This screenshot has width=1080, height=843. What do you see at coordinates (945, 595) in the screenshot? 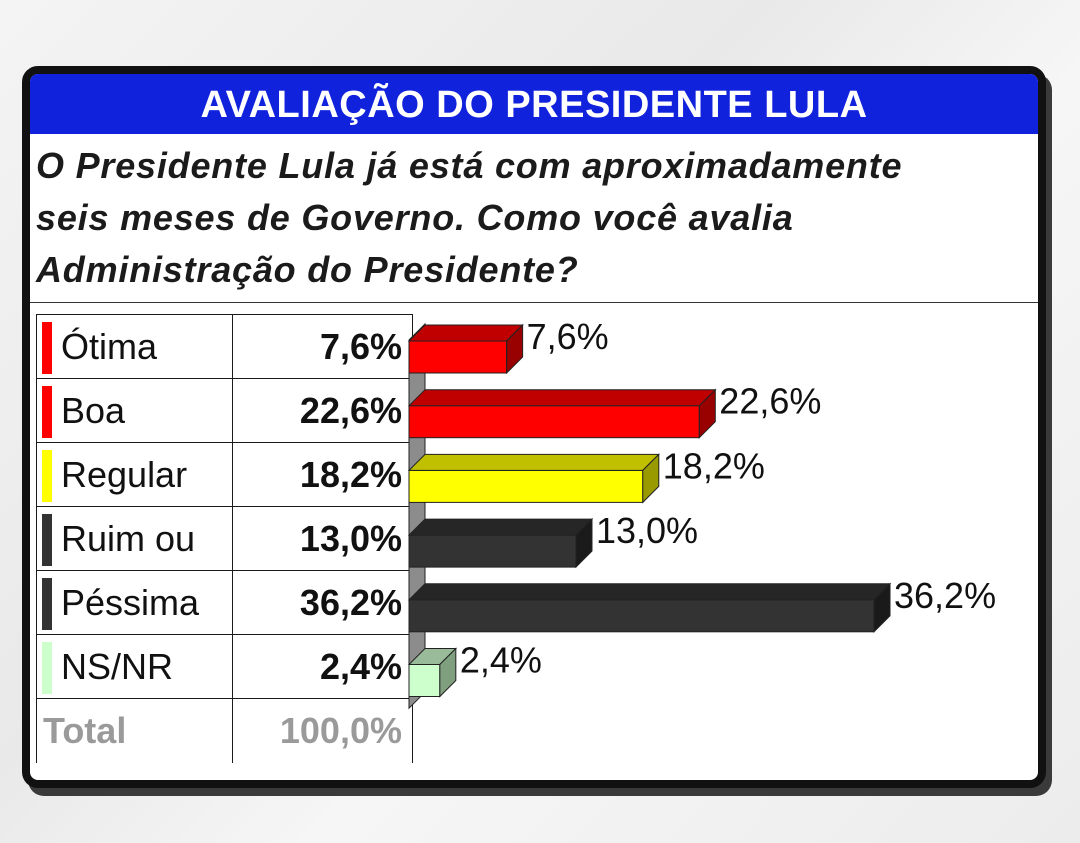
I see `data-label: 36,2%` at bounding box center [945, 595].